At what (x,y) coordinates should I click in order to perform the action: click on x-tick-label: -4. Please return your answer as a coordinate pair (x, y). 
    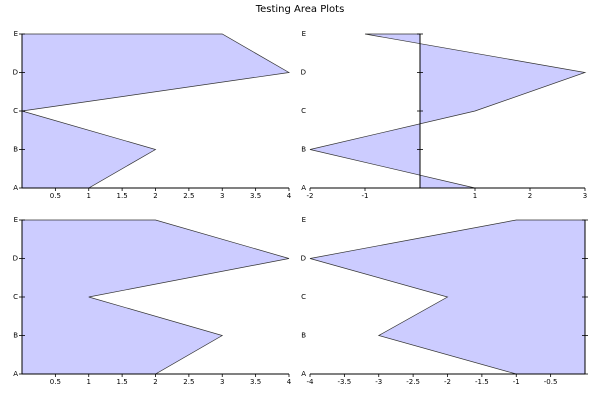
    Looking at the image, I should click on (311, 382).